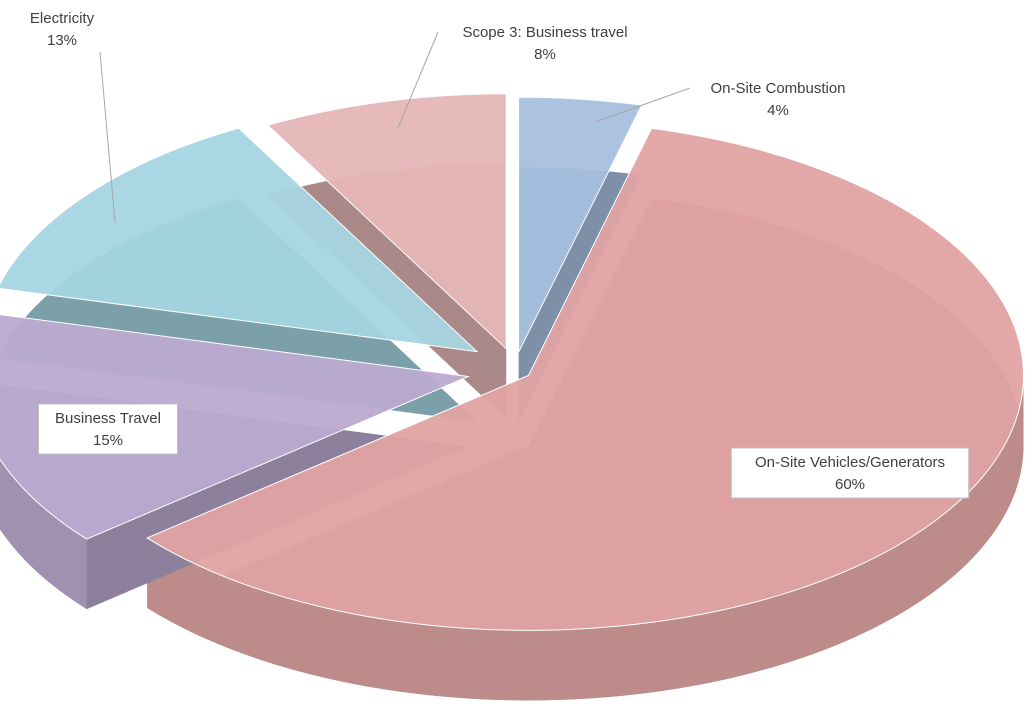 Image resolution: width=1026 pixels, height=722 pixels. What do you see at coordinates (544, 32) in the screenshot?
I see `label-name: Scope 3: Business travel` at bounding box center [544, 32].